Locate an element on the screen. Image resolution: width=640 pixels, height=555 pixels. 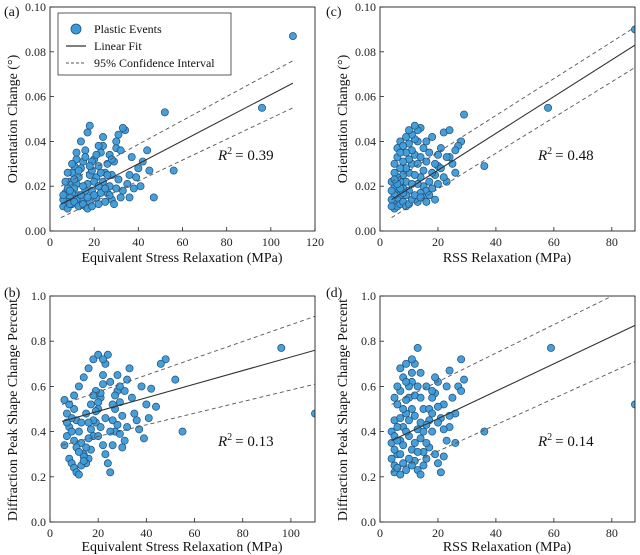
y-tick-label: 0.02 is located at coordinates (35, 186).